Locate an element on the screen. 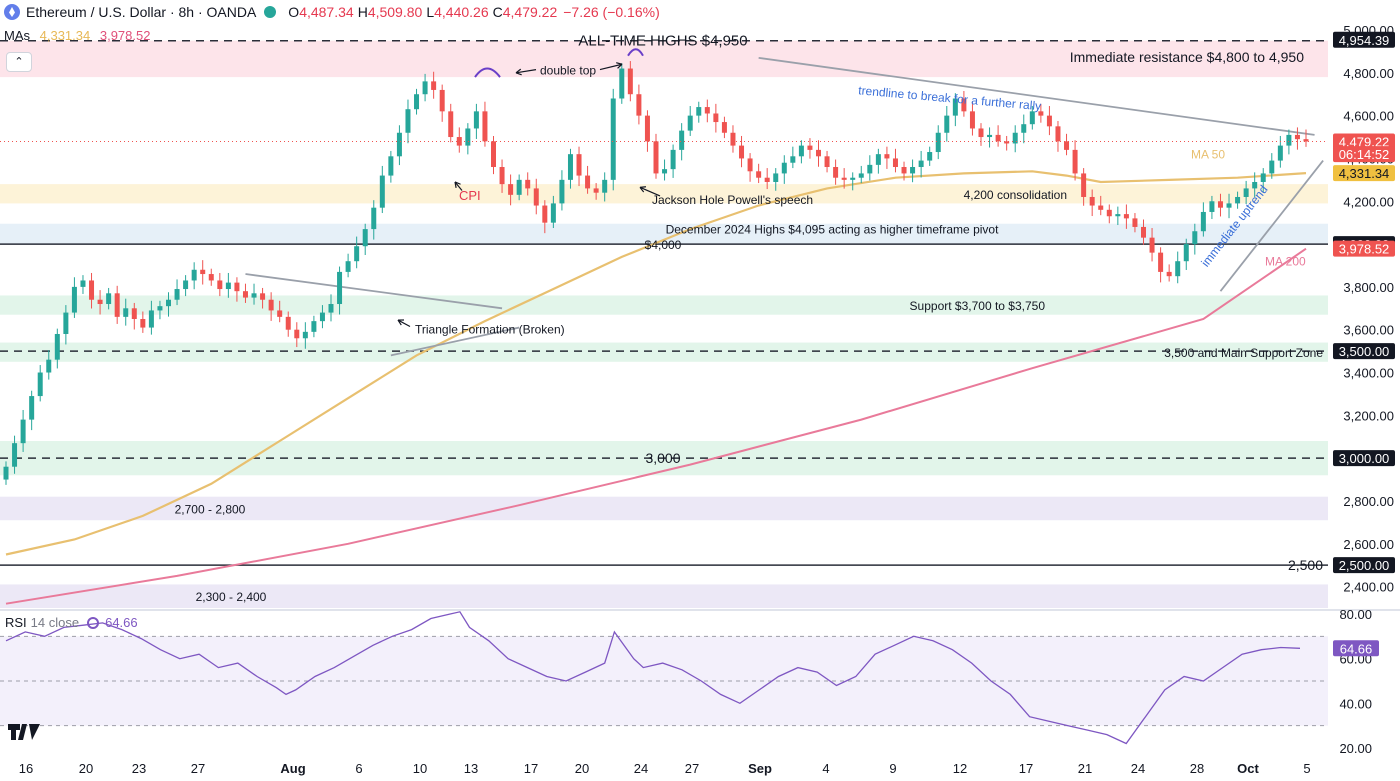  double-top-arc-left is located at coordinates (487, 72).